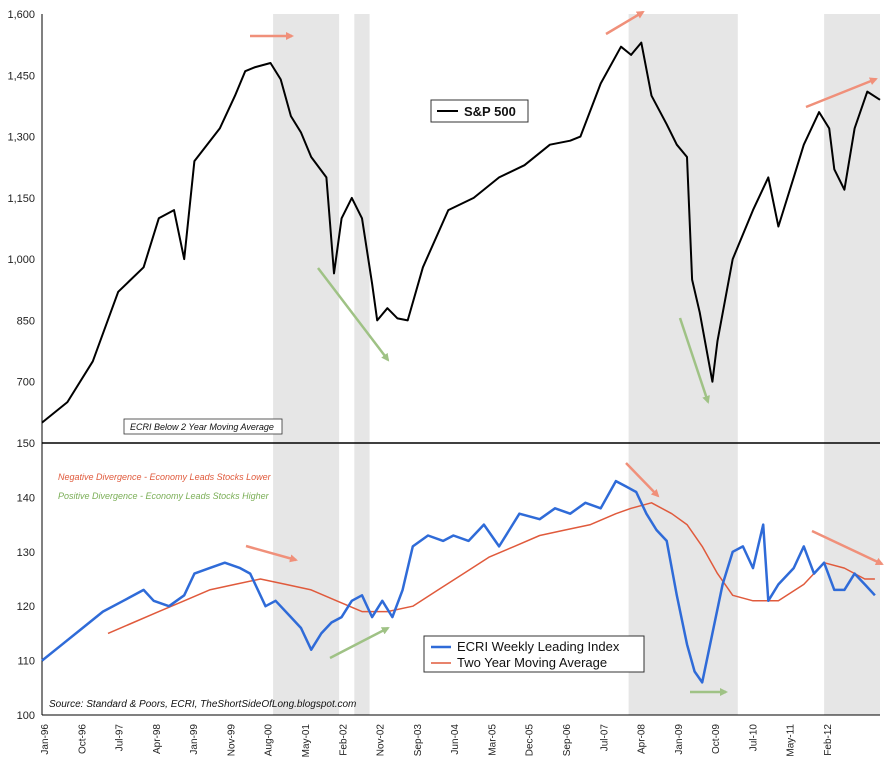 This screenshot has width=894, height=758. What do you see at coordinates (532, 662) in the screenshot?
I see `ma-legend-label: Two Year Moving Average` at bounding box center [532, 662].